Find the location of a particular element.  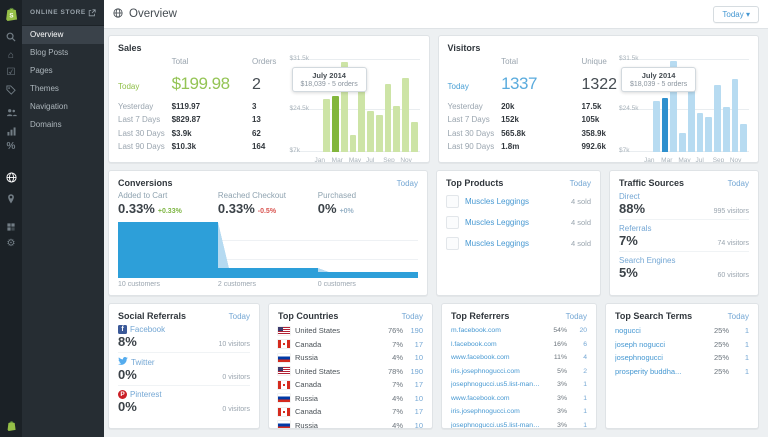

referrer-link: m.facebook.com is located at coordinates (476, 331).